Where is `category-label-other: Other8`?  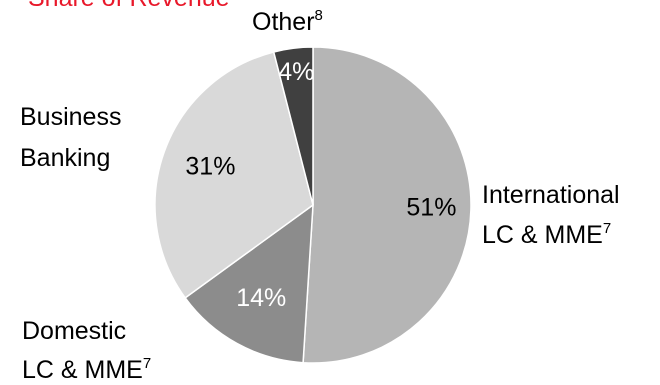 category-label-other: Other8 is located at coordinates (287, 21).